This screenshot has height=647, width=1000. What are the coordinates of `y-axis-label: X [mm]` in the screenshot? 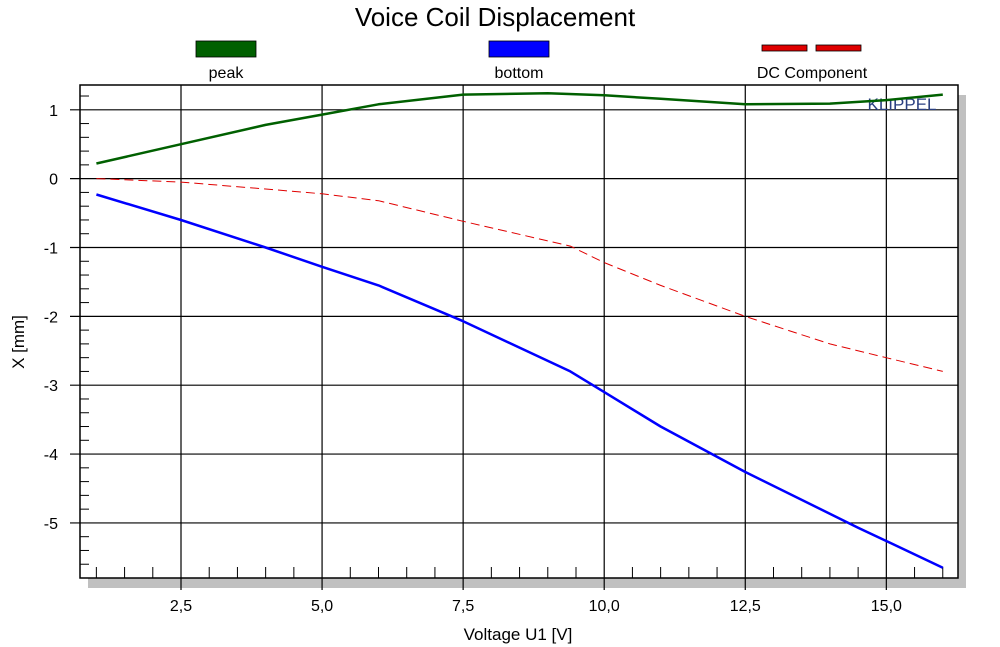 It's located at (18, 342).